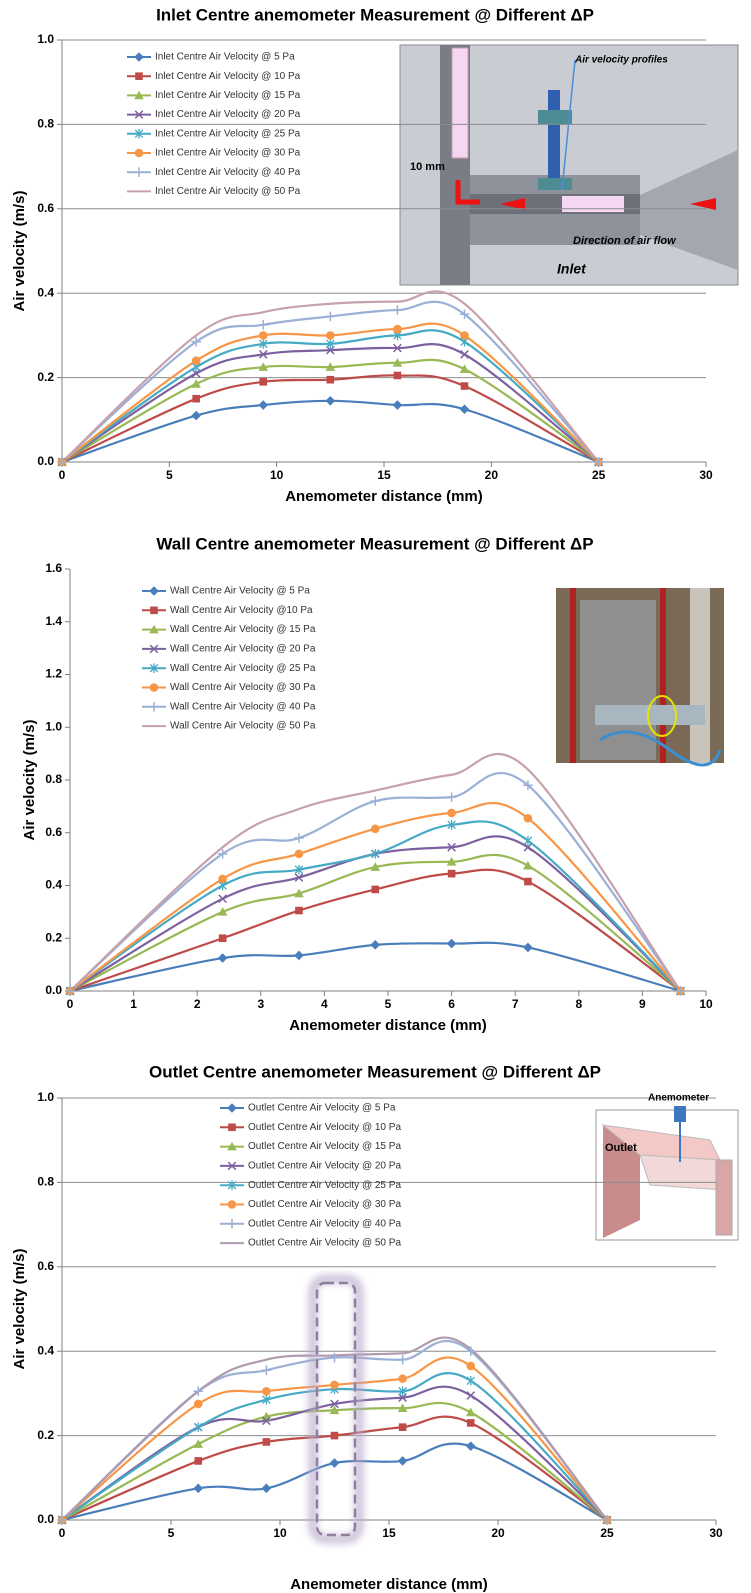 The height and width of the screenshot is (1593, 751). Describe the element at coordinates (640, 677) in the screenshot. I see `wall-photo-inset` at that location.